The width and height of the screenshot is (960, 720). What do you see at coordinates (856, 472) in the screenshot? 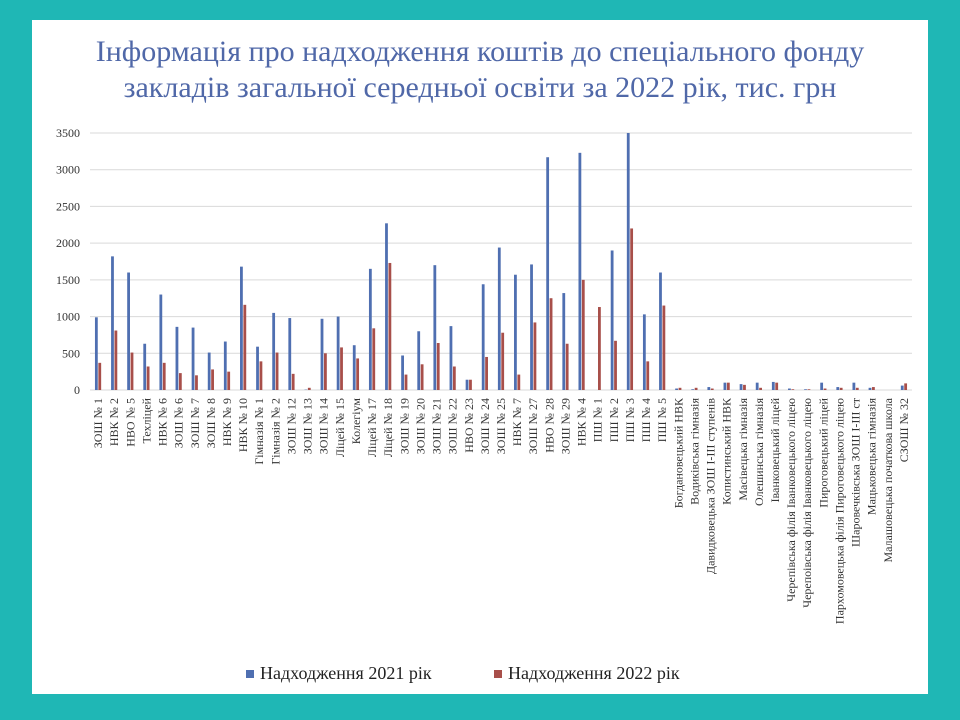
I see `x-category-label: Шаровечківська ЗОШ І-ІІІ ст` at bounding box center [856, 472].